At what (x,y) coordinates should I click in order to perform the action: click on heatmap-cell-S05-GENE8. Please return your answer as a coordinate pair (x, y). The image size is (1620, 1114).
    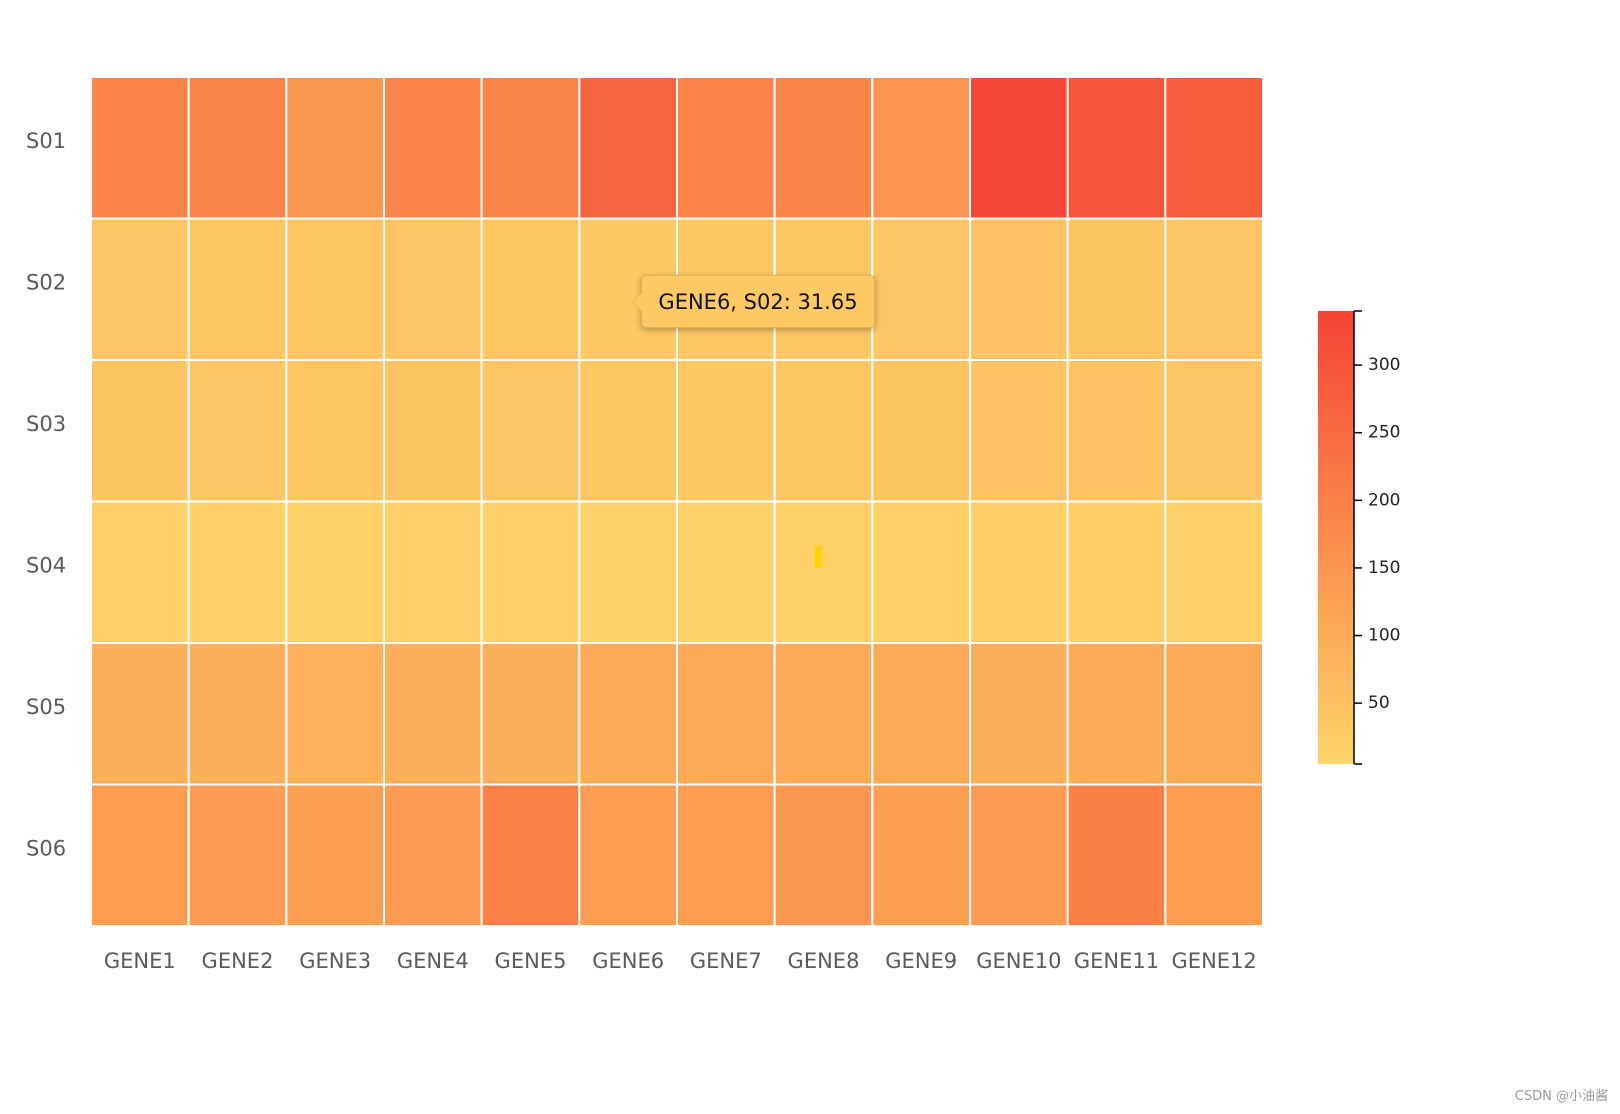
    Looking at the image, I should click on (823, 714).